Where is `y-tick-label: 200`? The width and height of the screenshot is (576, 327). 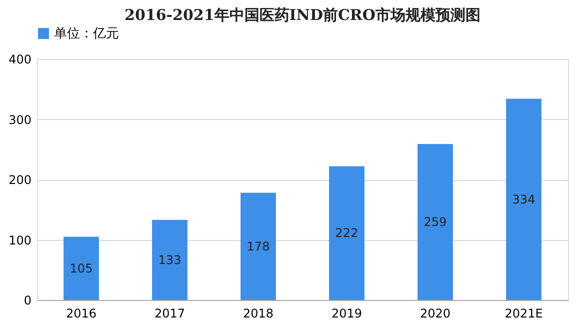 y-tick-label: 200 is located at coordinates (20, 180).